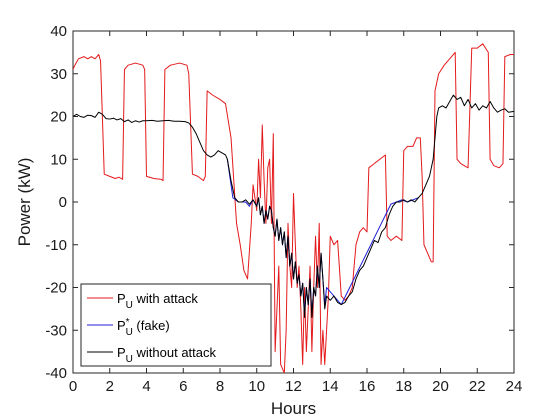 The width and height of the screenshot is (560, 420). I want to click on x-tick-label: 4, so click(146, 386).